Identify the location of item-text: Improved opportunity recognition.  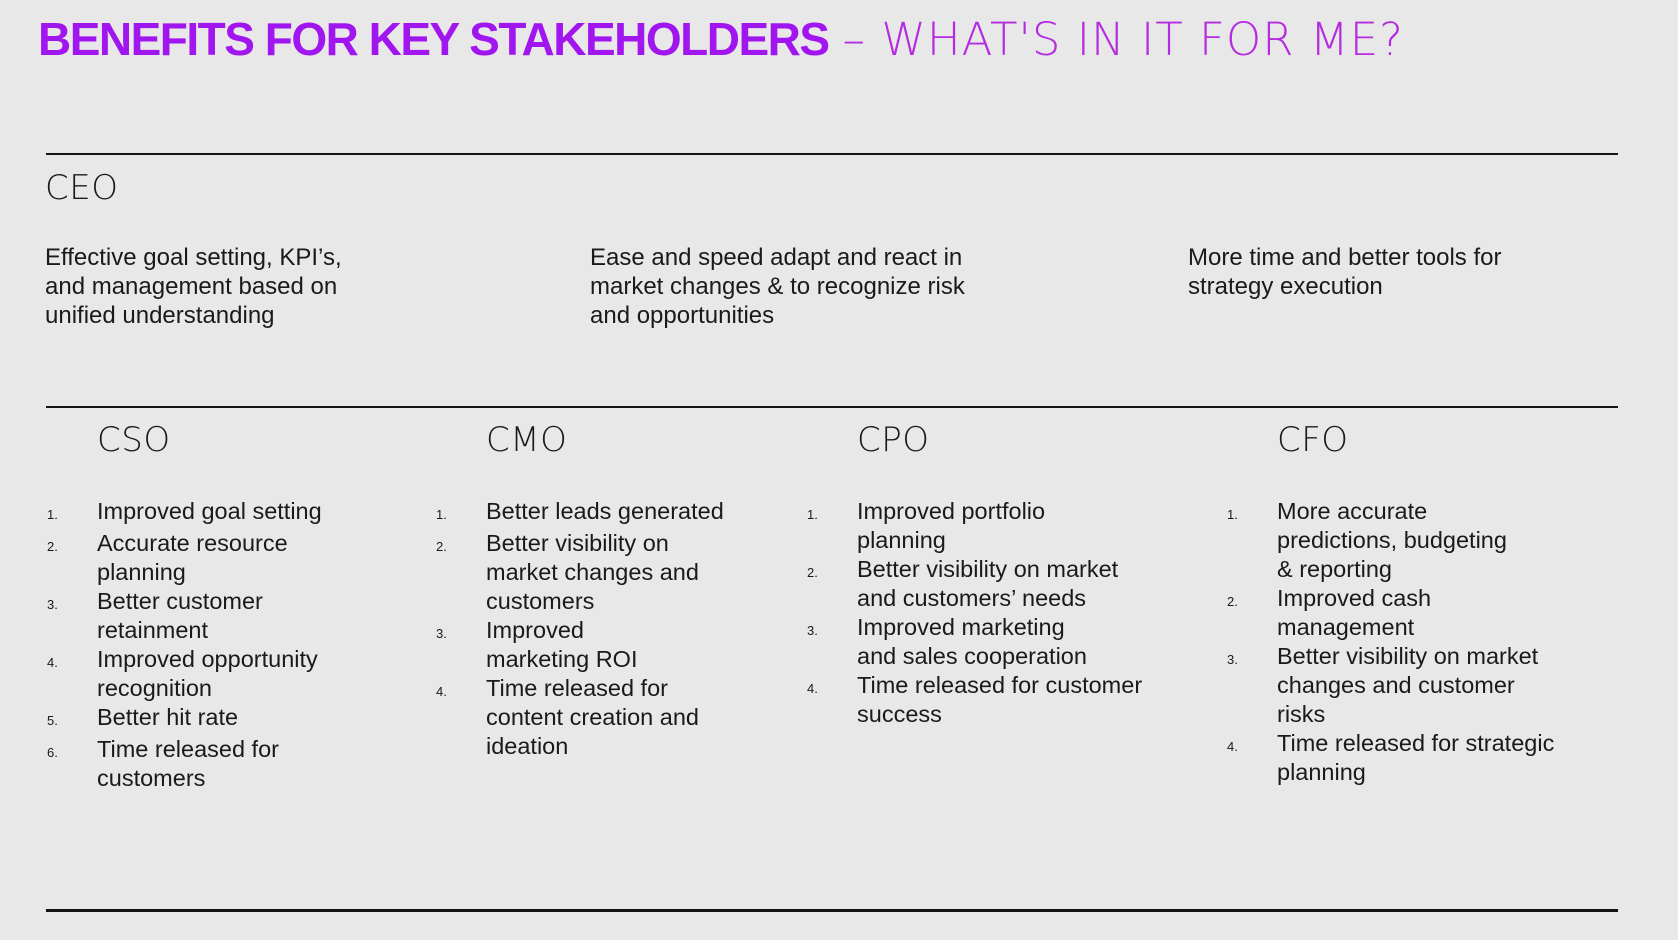
(207, 673).